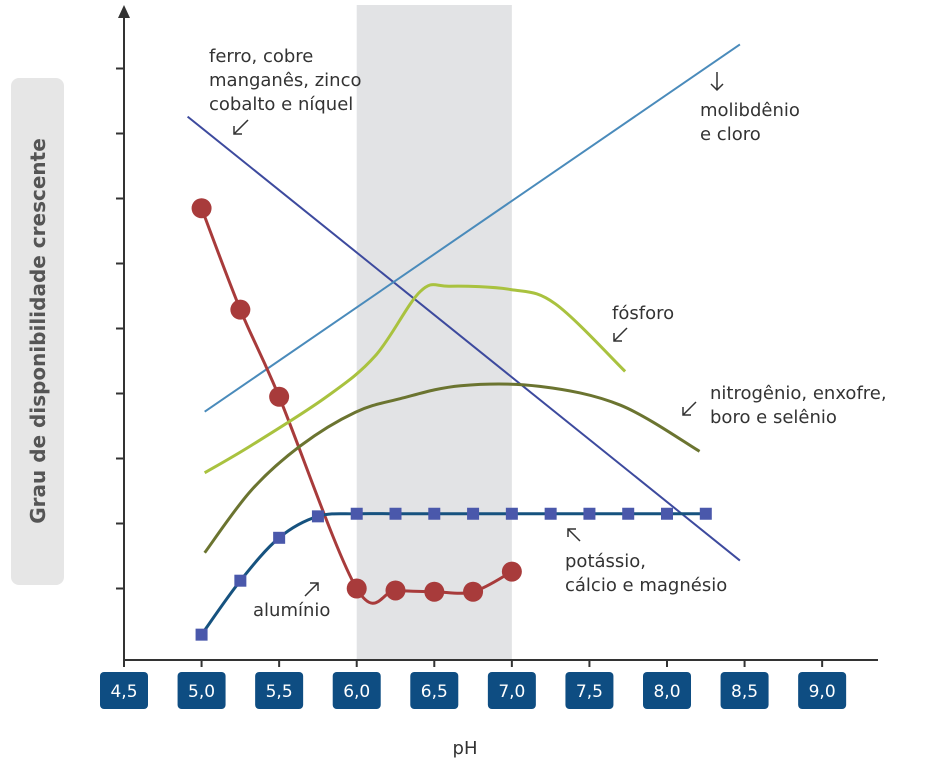  I want to click on x-tick-label: 8,5, so click(744, 692).